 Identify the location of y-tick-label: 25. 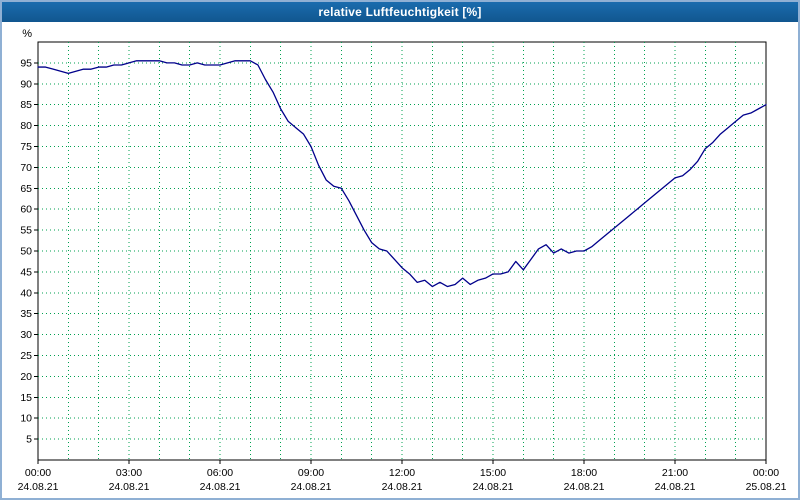
(26, 356).